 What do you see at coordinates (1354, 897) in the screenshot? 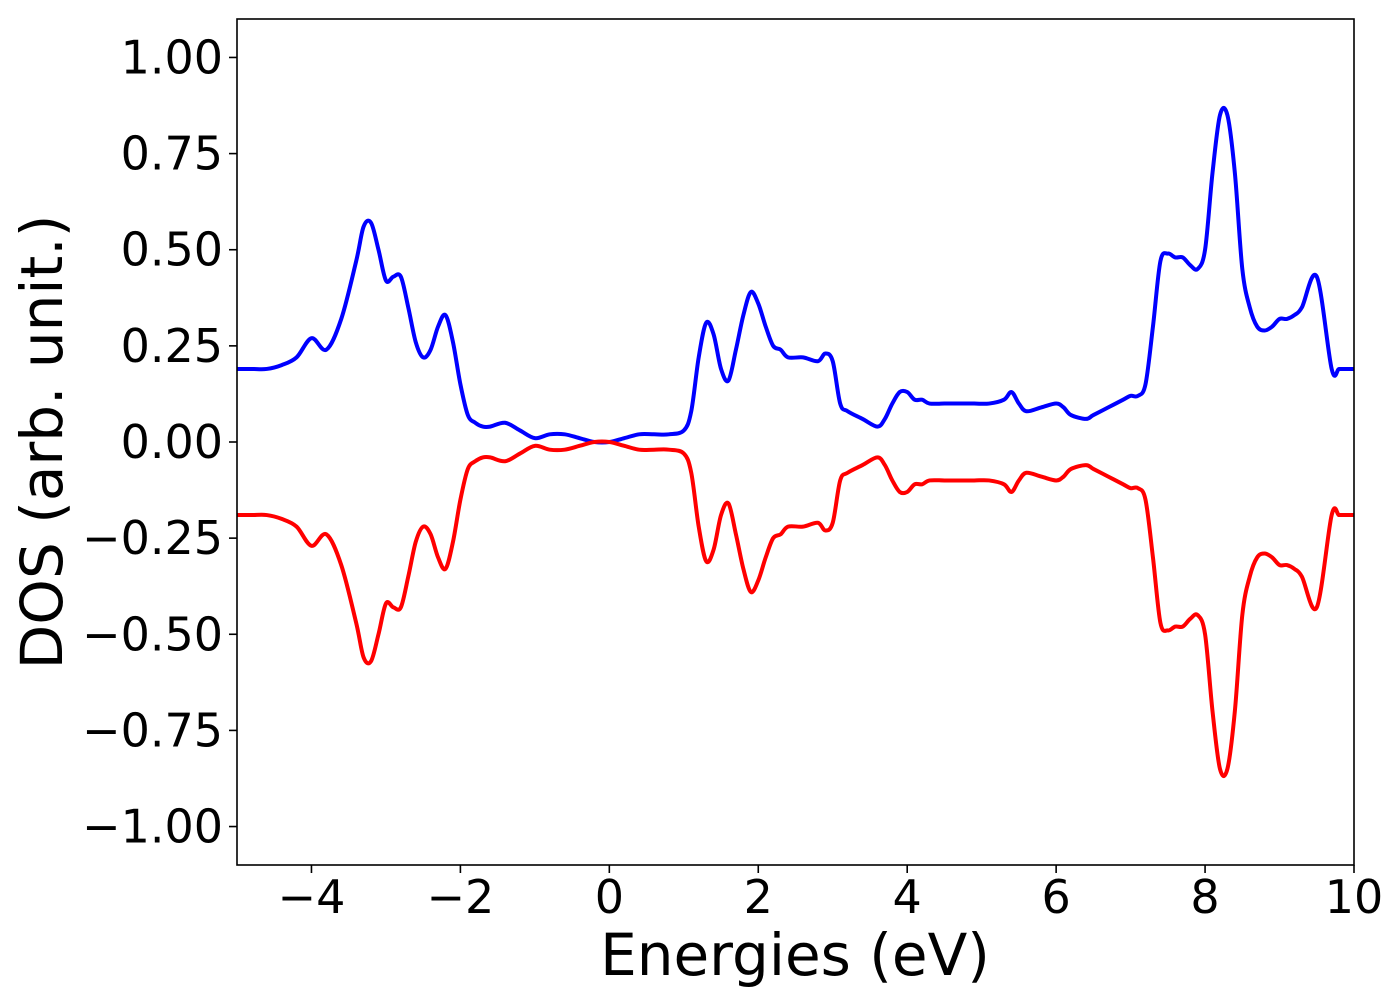
I see `x-tick-label: 10` at bounding box center [1354, 897].